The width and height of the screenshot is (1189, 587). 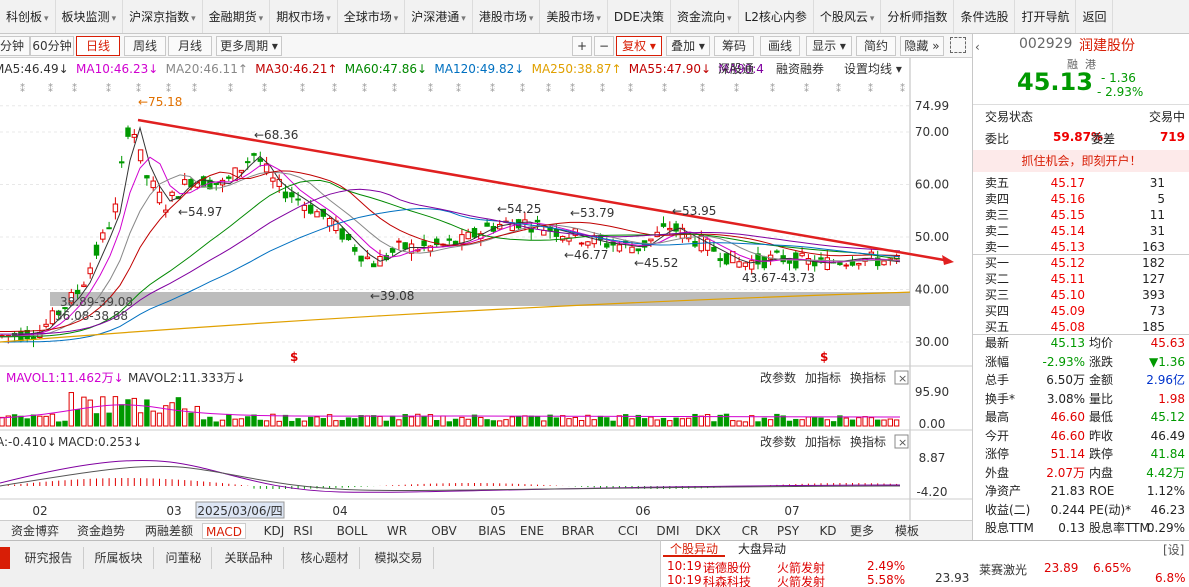 I want to click on menu-item-10: 资金流向 ▾, so click(x=705, y=16).